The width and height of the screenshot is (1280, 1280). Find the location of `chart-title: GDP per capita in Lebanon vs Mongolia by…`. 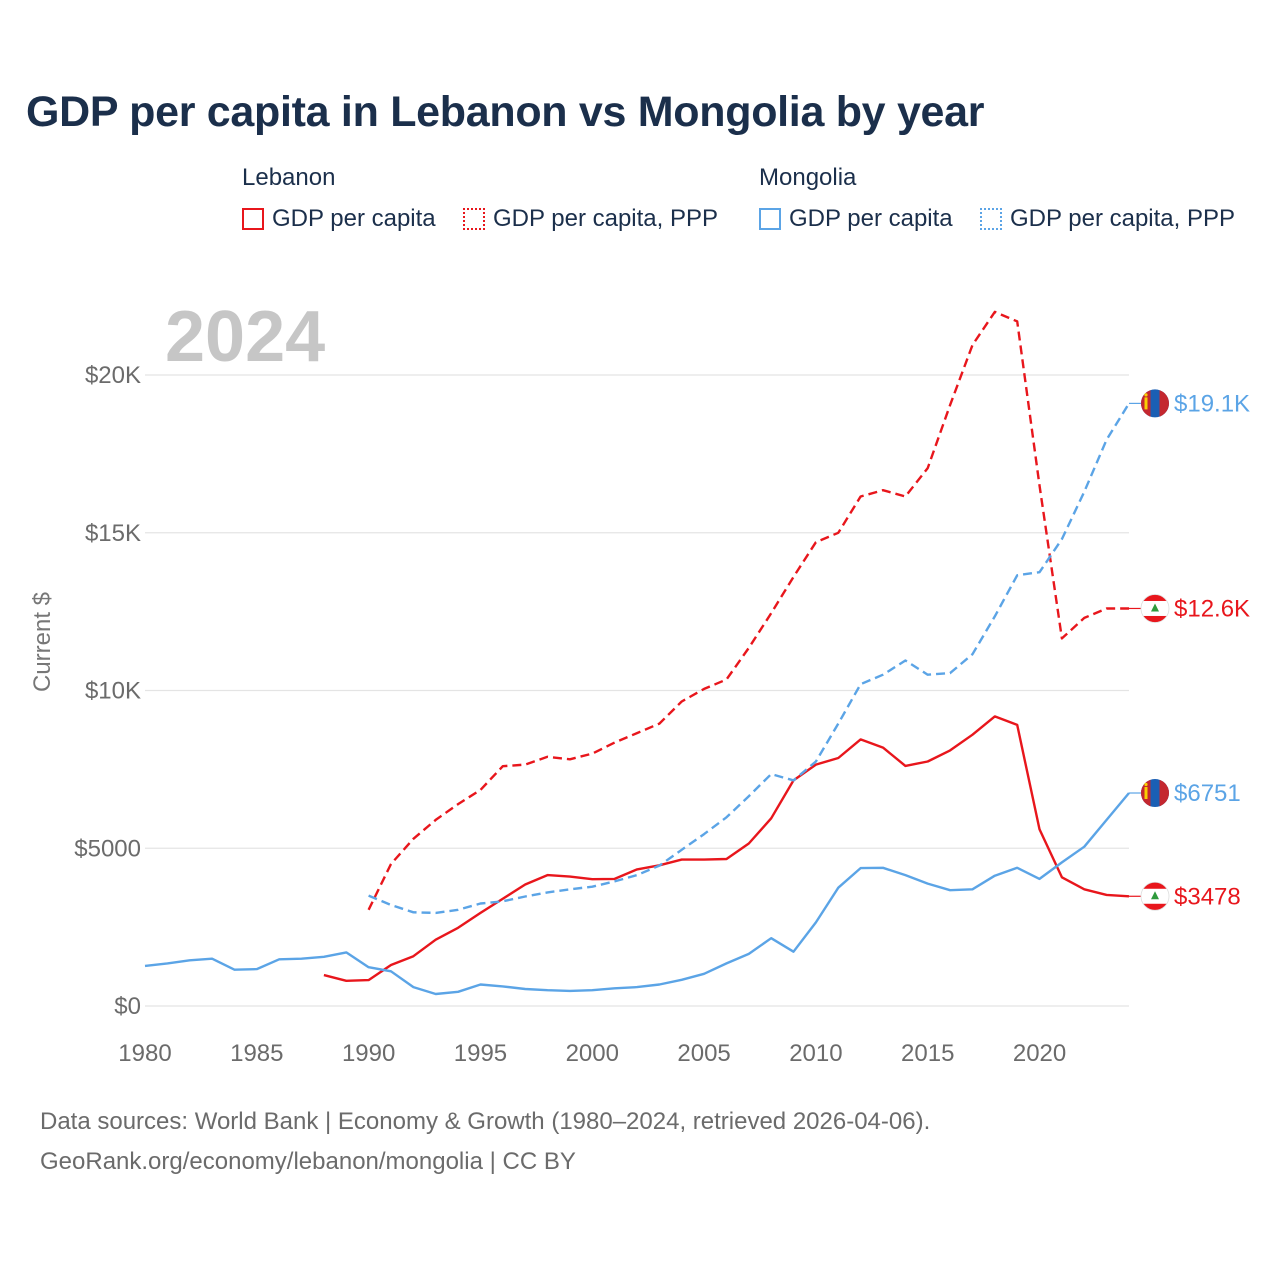

chart-title: GDP per capita in Lebanon vs Mongolia by… is located at coordinates (505, 112).